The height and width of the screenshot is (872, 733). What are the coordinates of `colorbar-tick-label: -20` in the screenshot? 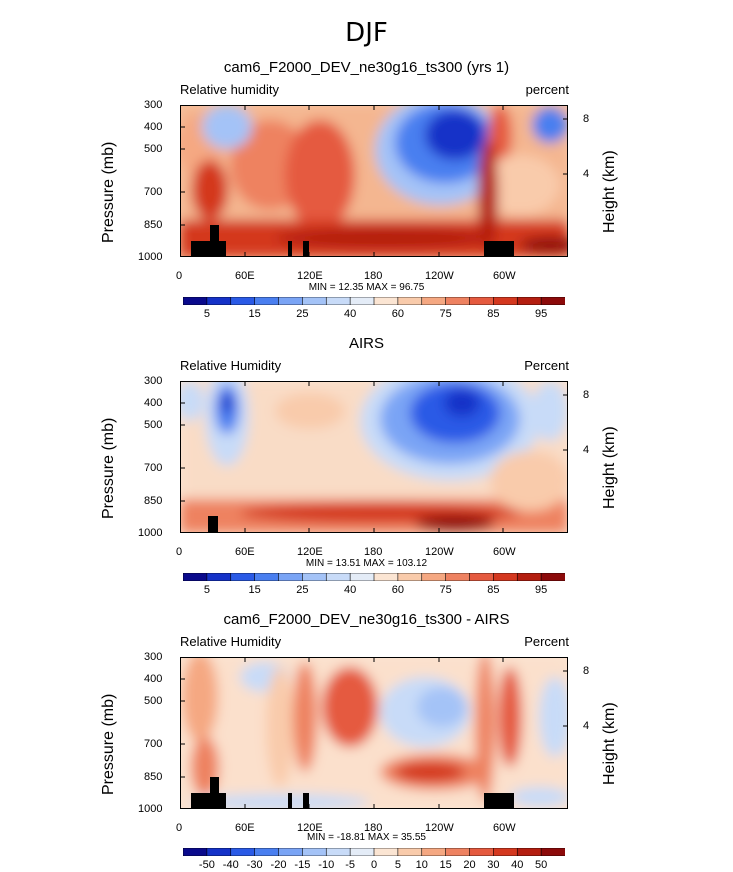 It's located at (278, 865).